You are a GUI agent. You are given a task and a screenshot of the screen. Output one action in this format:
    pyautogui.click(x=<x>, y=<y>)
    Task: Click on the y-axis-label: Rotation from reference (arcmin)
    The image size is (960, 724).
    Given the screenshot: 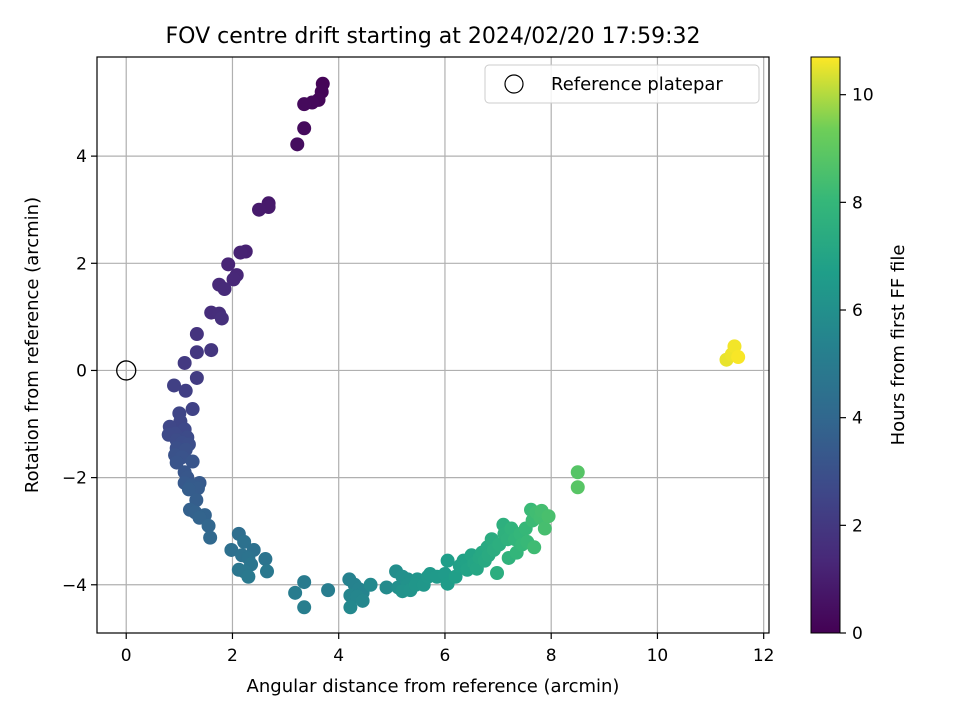 What is the action you would take?
    pyautogui.click(x=32, y=345)
    